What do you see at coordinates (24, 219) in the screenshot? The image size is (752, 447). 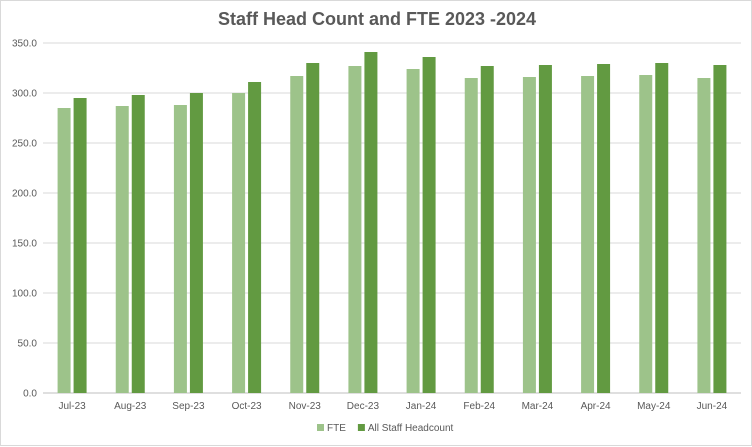 I see `y-axis: 0.0 50.0 100.0 150.0 200.0 250.0 300.0 350.0` at bounding box center [24, 219].